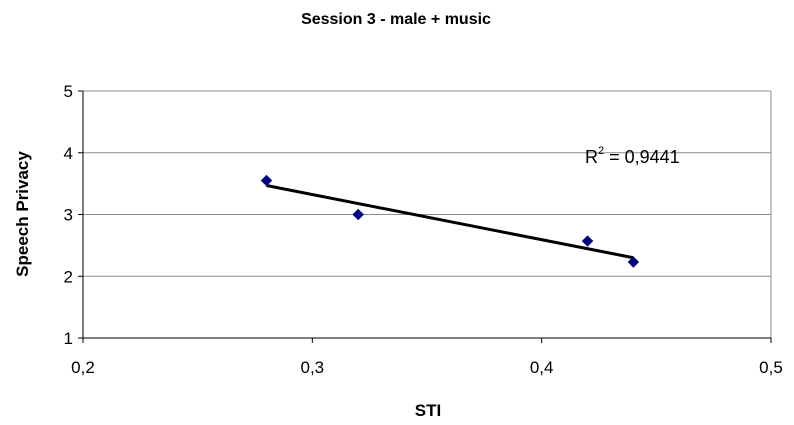 This screenshot has width=794, height=425. I want to click on y-tick-label: 1, so click(68, 338).